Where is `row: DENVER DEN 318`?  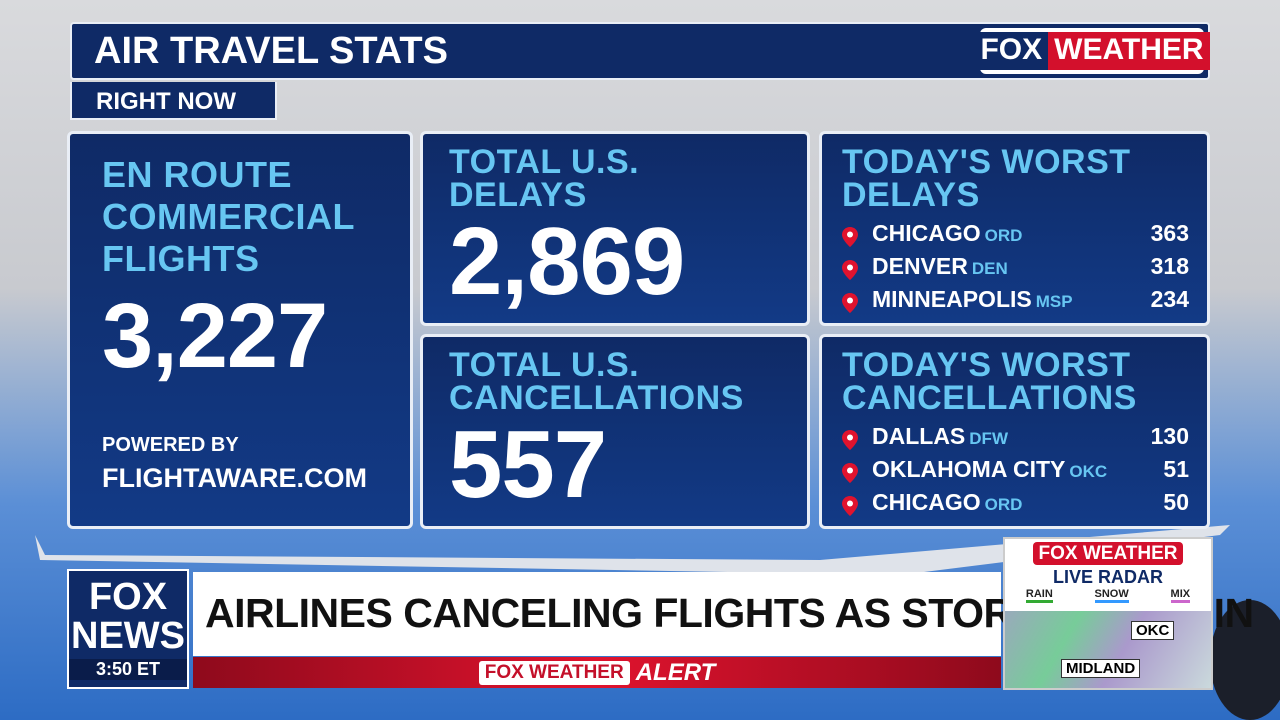
row: DENVER DEN 318 is located at coordinates (1015, 269).